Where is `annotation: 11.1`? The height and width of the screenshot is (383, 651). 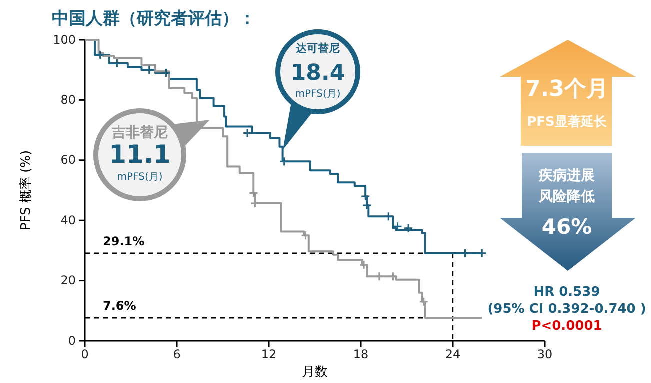
annotation: 11.1 is located at coordinates (140, 154).